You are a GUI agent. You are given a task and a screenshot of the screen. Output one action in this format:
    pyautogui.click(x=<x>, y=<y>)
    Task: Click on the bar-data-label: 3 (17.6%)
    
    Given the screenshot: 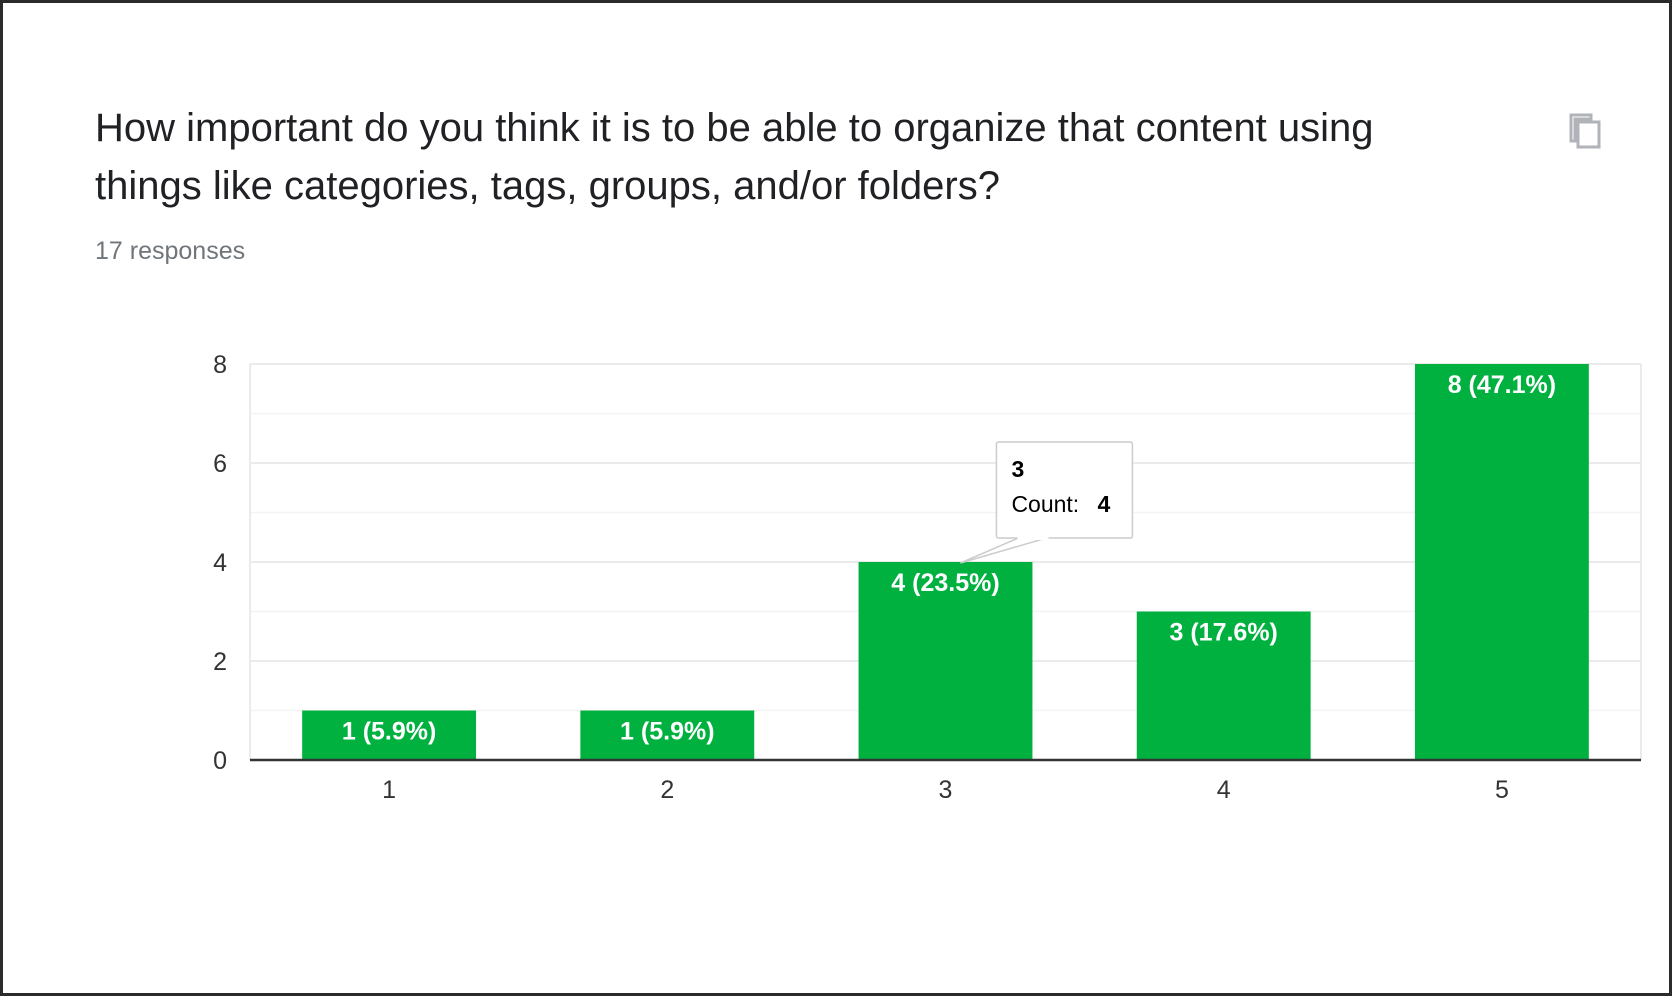 What is the action you would take?
    pyautogui.click(x=1224, y=633)
    